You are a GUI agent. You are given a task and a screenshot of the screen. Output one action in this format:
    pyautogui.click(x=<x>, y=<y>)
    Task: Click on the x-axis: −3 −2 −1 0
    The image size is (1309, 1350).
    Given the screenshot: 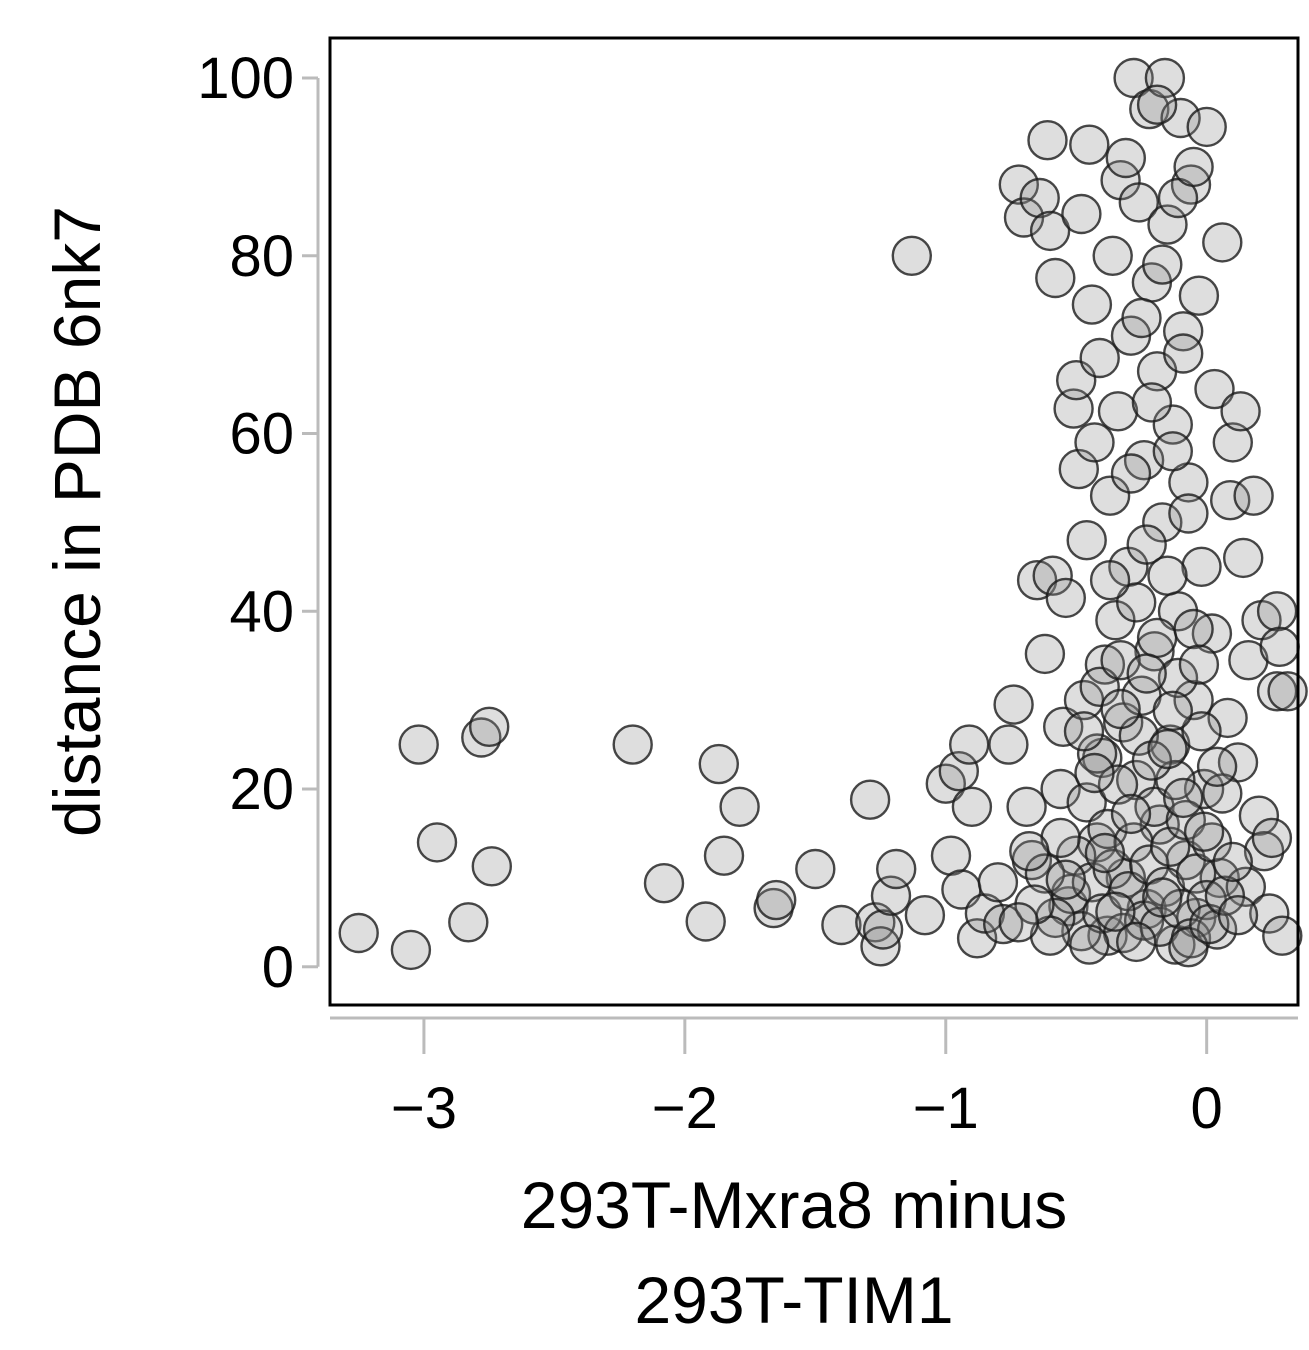 What is the action you would take?
    pyautogui.click(x=814, y=1078)
    